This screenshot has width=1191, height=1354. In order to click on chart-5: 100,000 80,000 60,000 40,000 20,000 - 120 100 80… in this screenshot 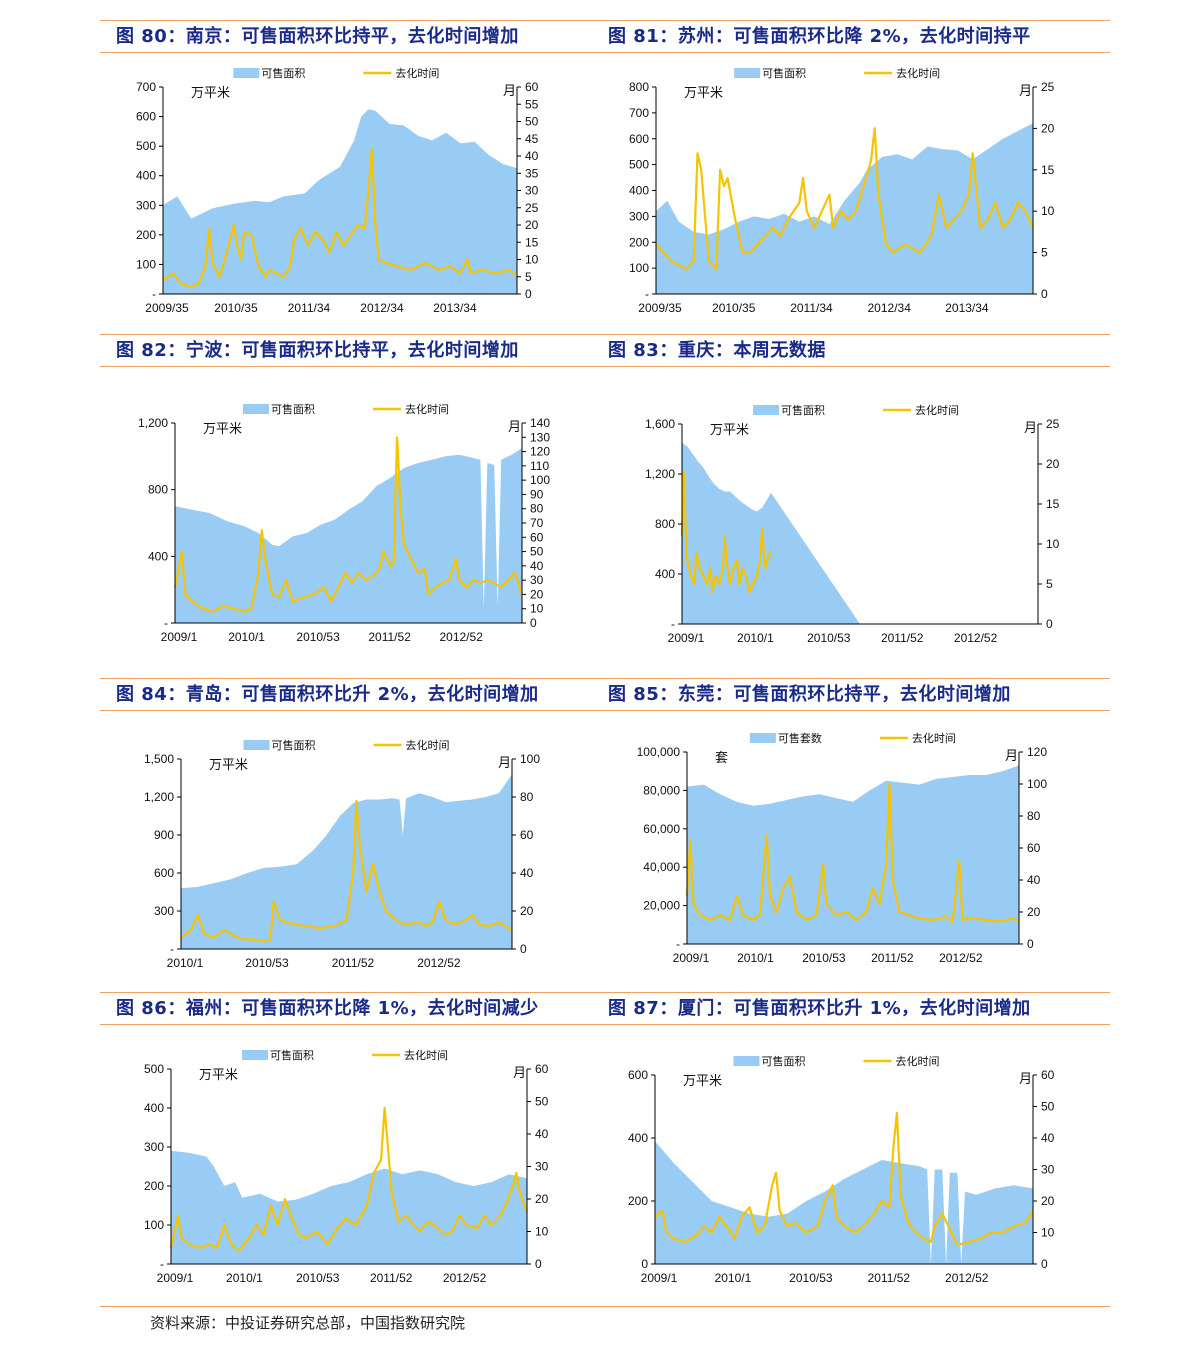, I will do `click(842, 848)`.